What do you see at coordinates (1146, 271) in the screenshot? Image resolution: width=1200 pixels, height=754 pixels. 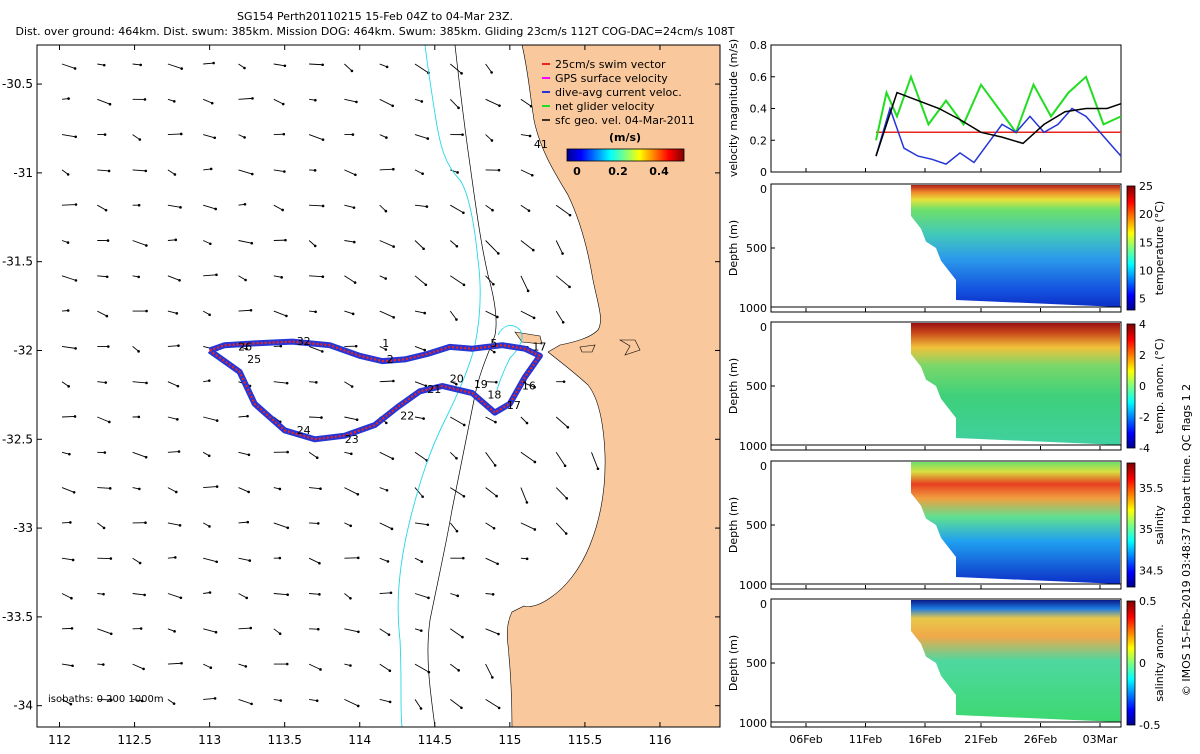 I see `temperature-cbar-tick-3: 10` at bounding box center [1146, 271].